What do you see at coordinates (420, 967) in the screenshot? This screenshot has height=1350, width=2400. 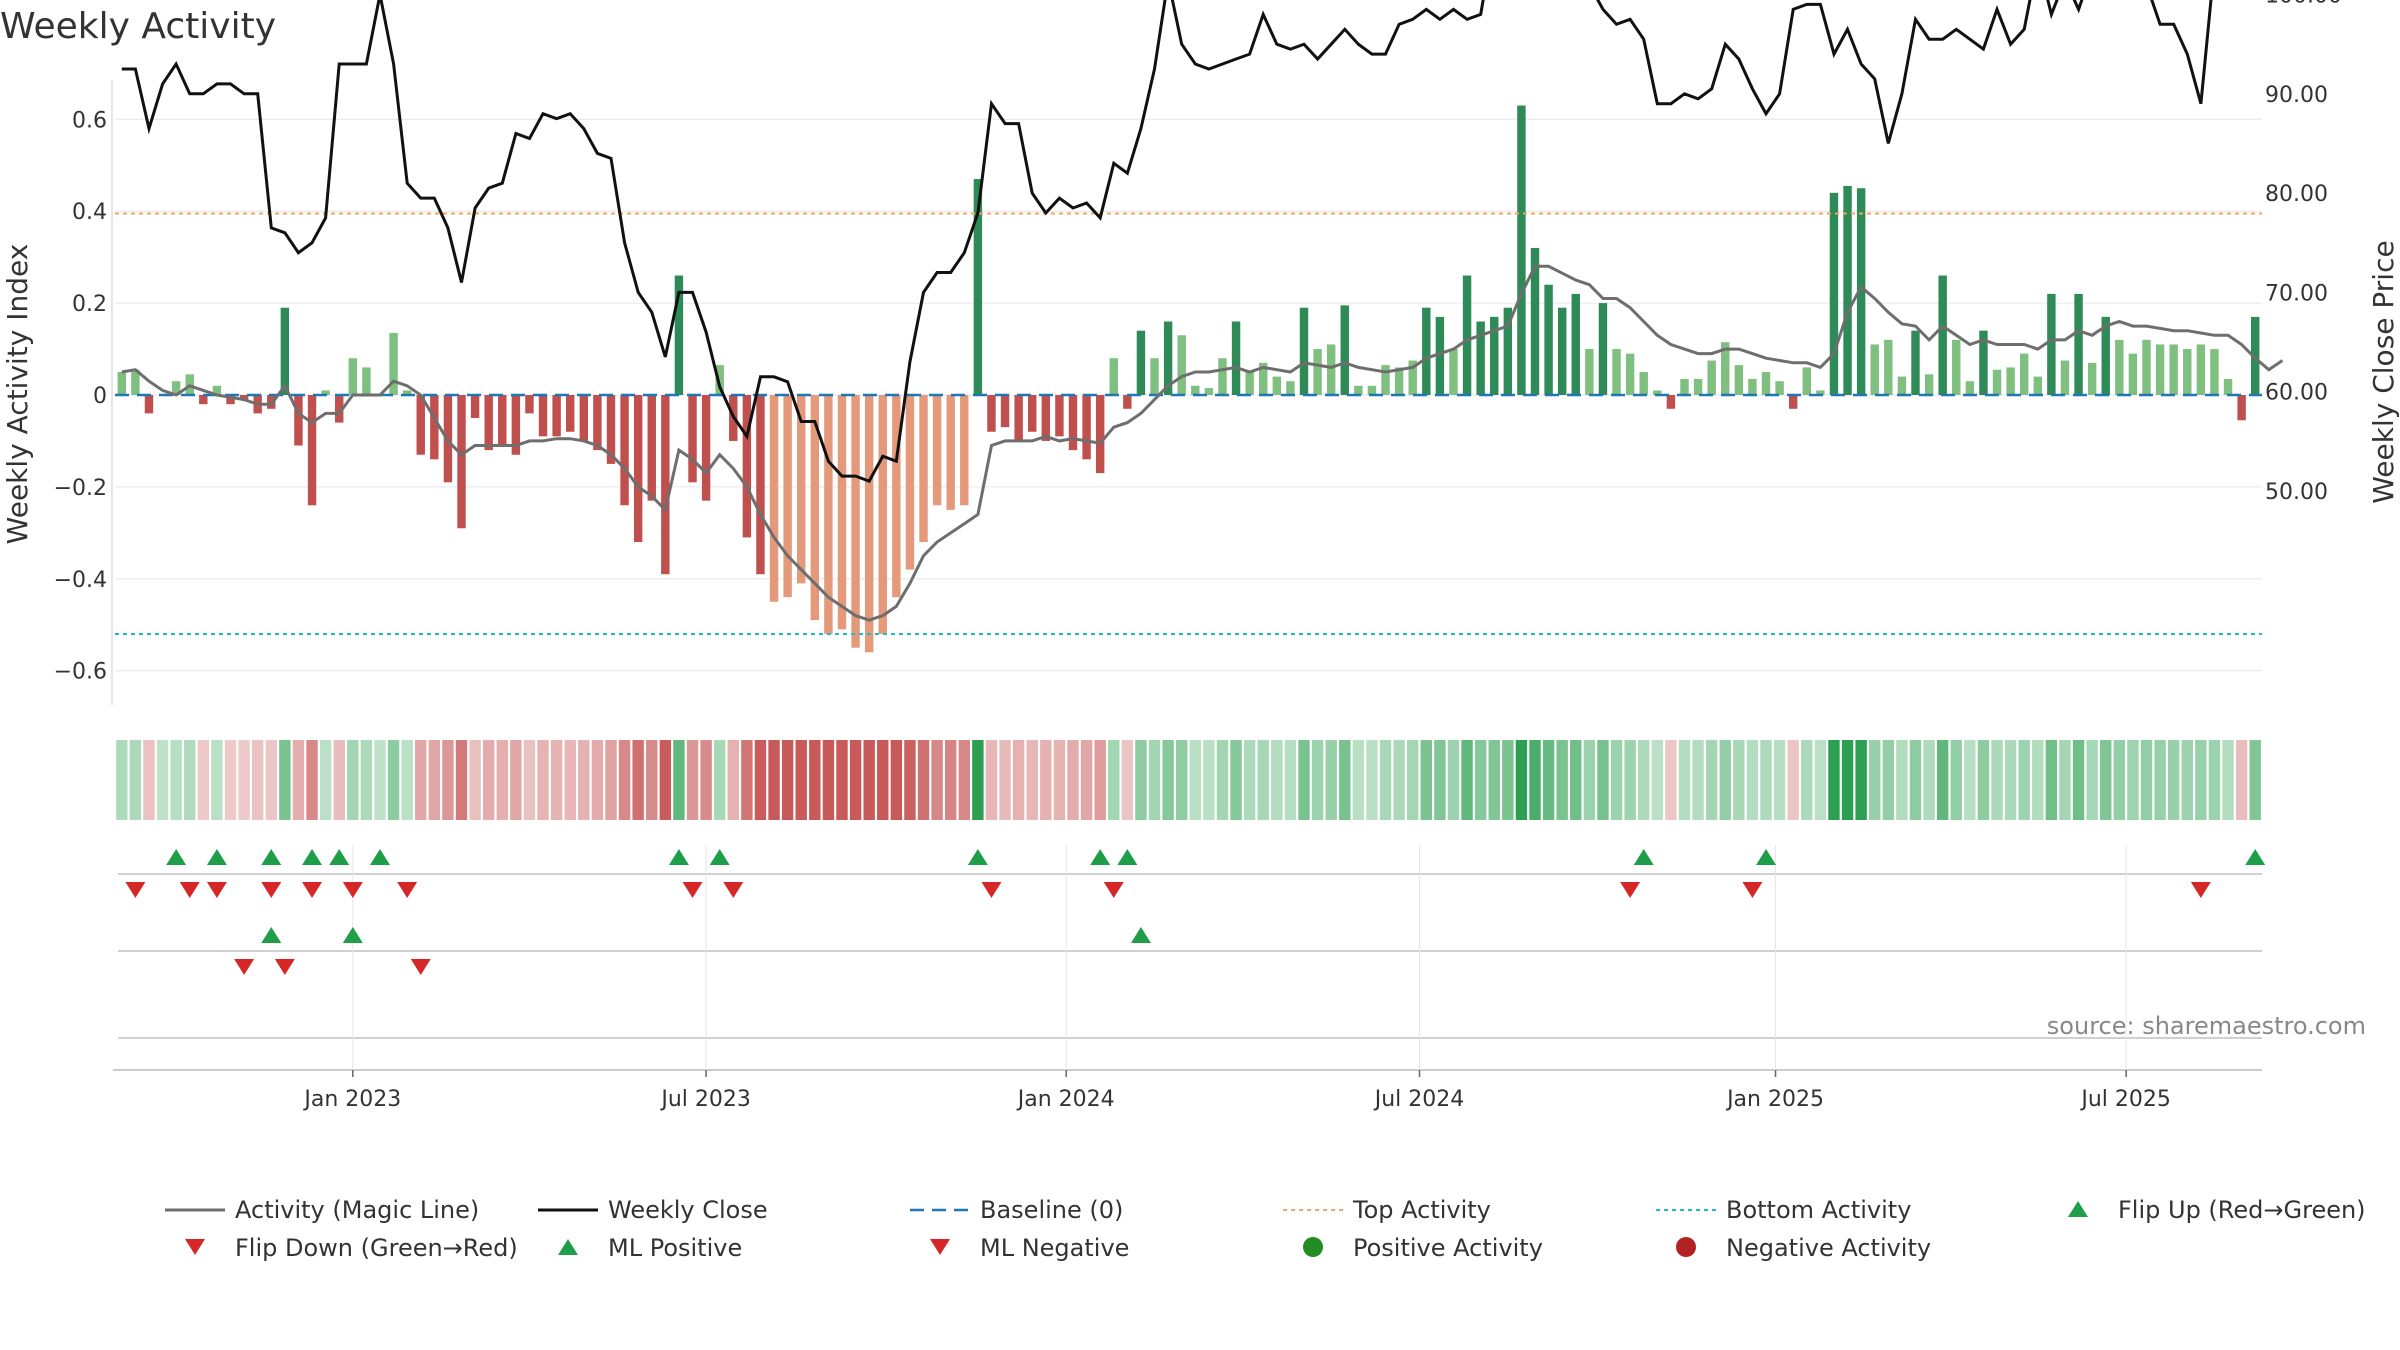 I see `ml-negative-marker` at bounding box center [420, 967].